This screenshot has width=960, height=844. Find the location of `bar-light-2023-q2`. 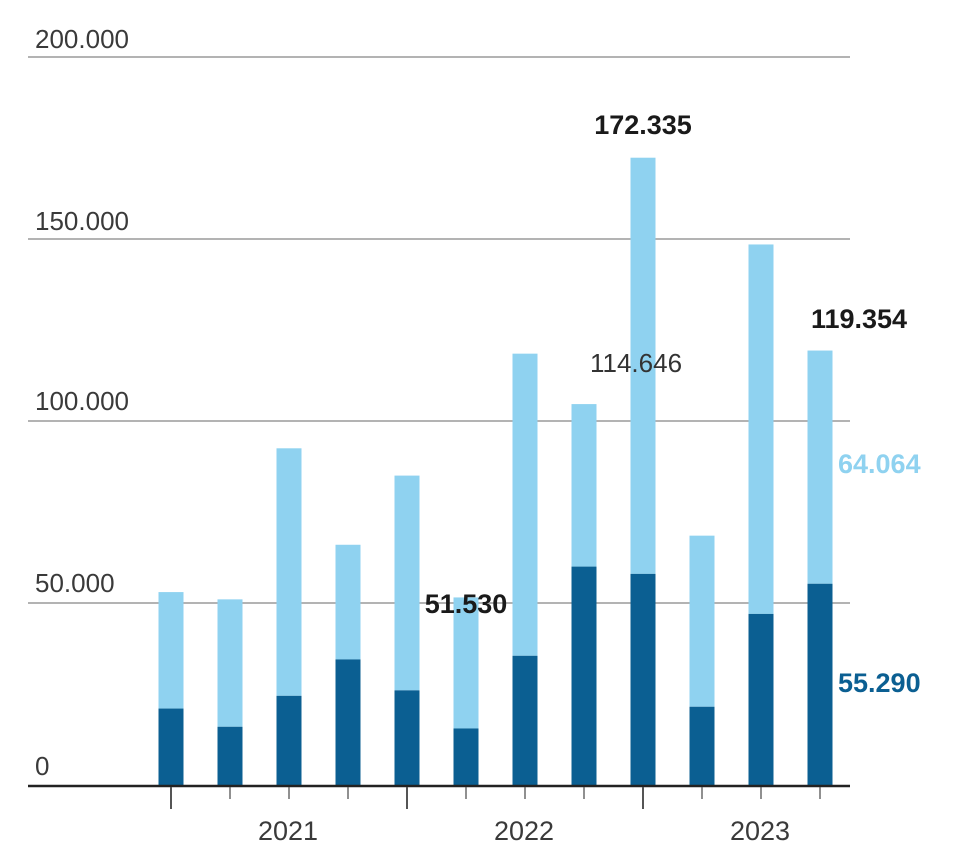

bar-light-2023-q2 is located at coordinates (702, 621).